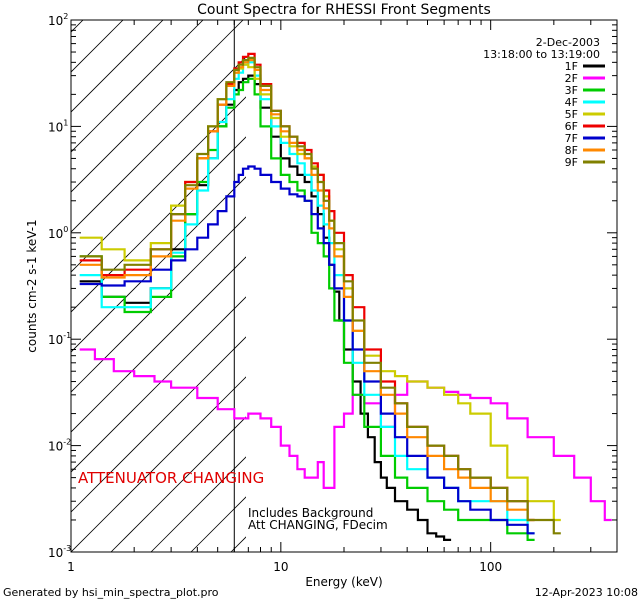 The height and width of the screenshot is (600, 640). Describe the element at coordinates (571, 102) in the screenshot. I see `legend-label: 4F` at that location.